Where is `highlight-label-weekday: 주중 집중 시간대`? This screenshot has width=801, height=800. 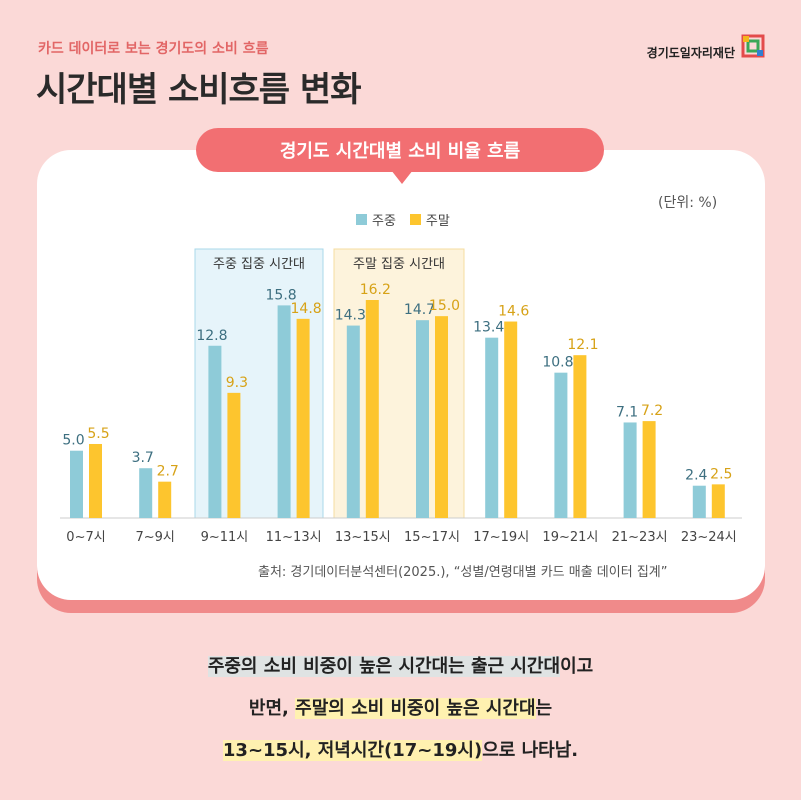
highlight-label-weekday: 주중 집중 시간대 is located at coordinates (259, 264).